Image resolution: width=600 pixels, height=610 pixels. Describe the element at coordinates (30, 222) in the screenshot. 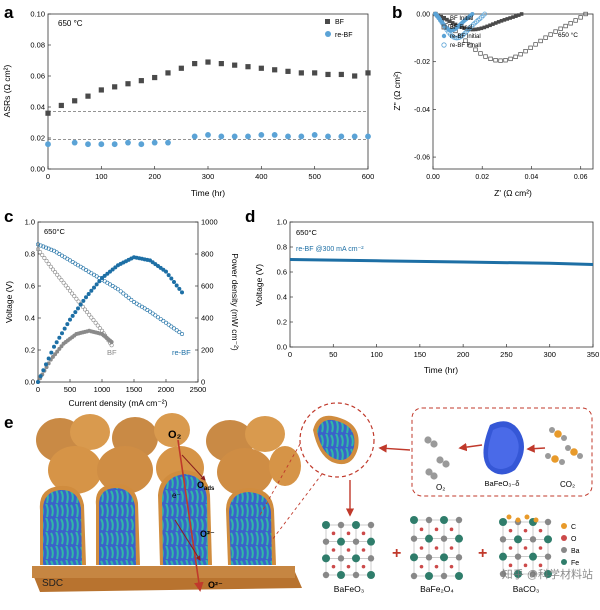

I see `y-tick-label: 1.0` at that location.